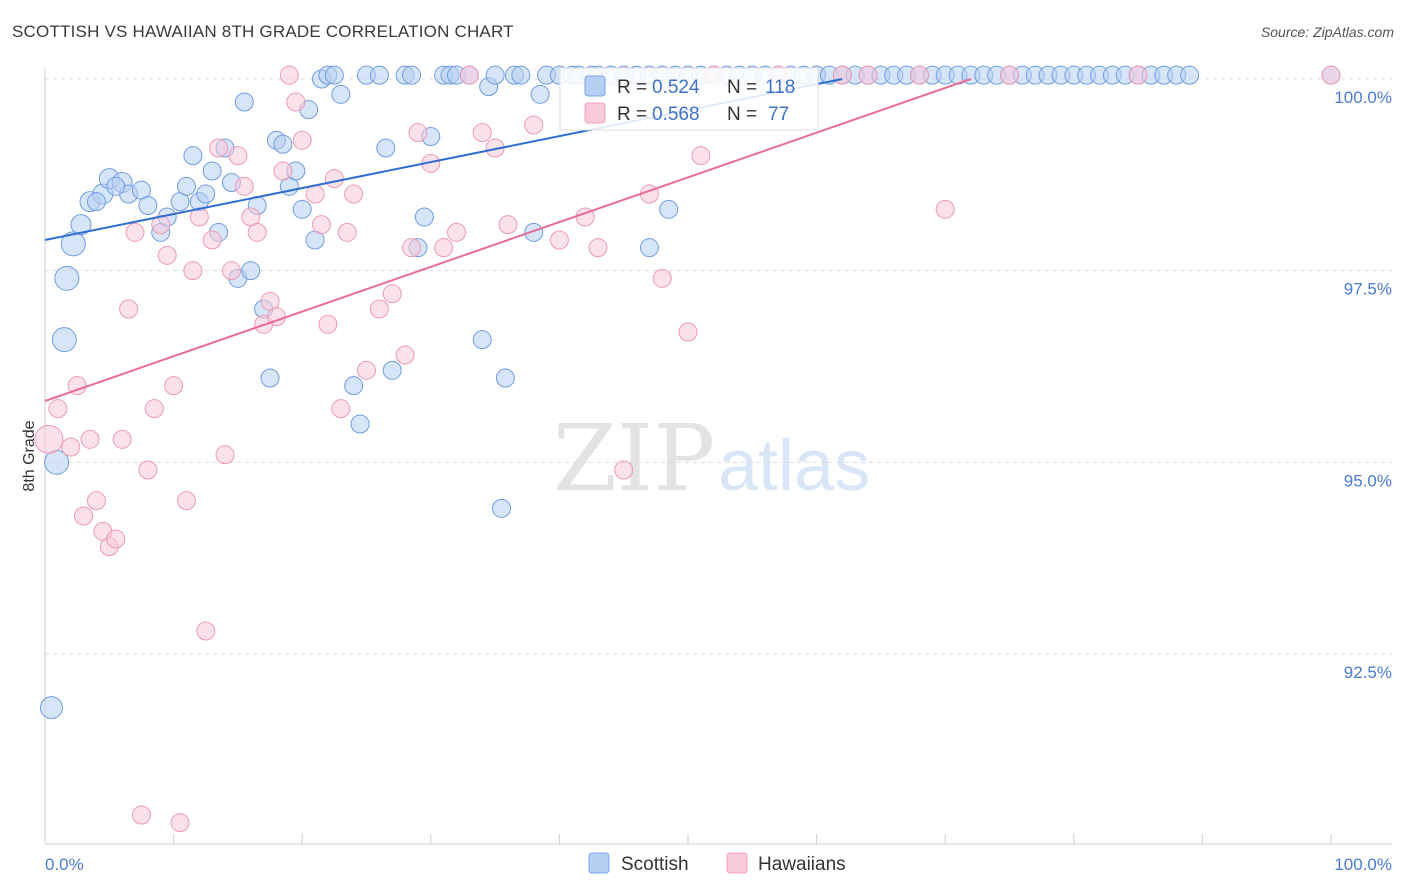 The height and width of the screenshot is (892, 1406). Describe the element at coordinates (1363, 97) in the screenshot. I see `y-tick-label: 100.0%` at that location.